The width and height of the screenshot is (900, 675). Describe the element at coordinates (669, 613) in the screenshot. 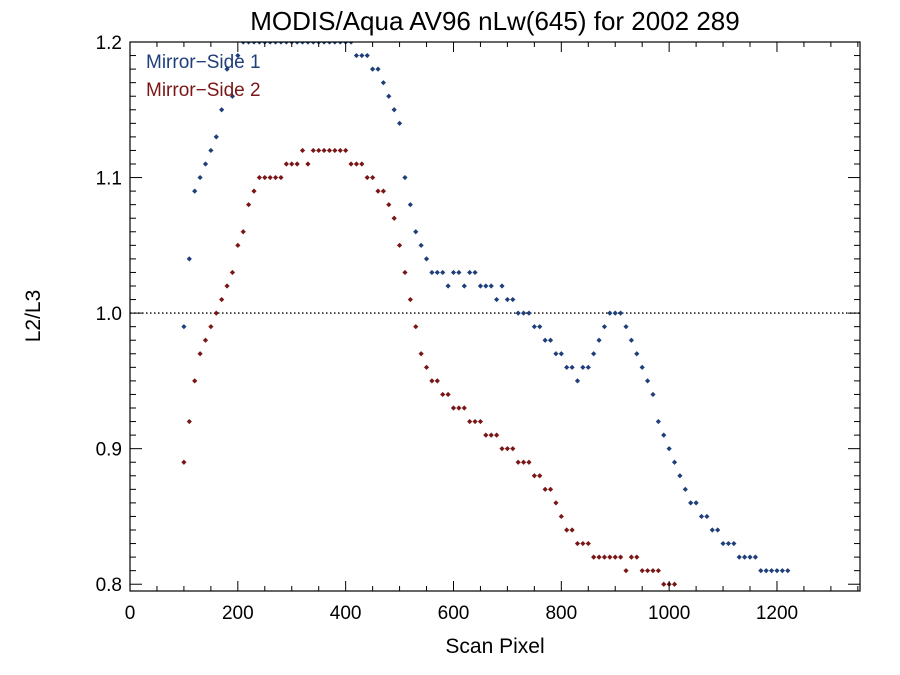

I see `x-tick-label: 1000` at that location.